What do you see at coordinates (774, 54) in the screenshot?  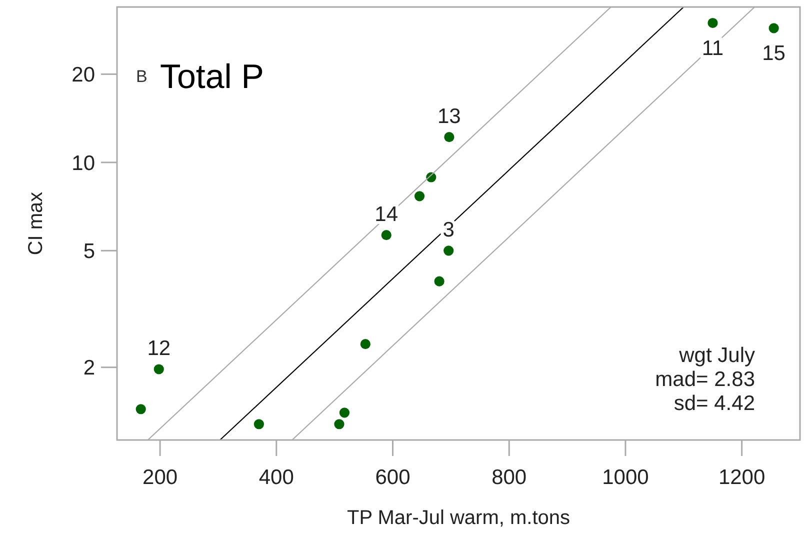 I see `annotation: 15` at bounding box center [774, 54].